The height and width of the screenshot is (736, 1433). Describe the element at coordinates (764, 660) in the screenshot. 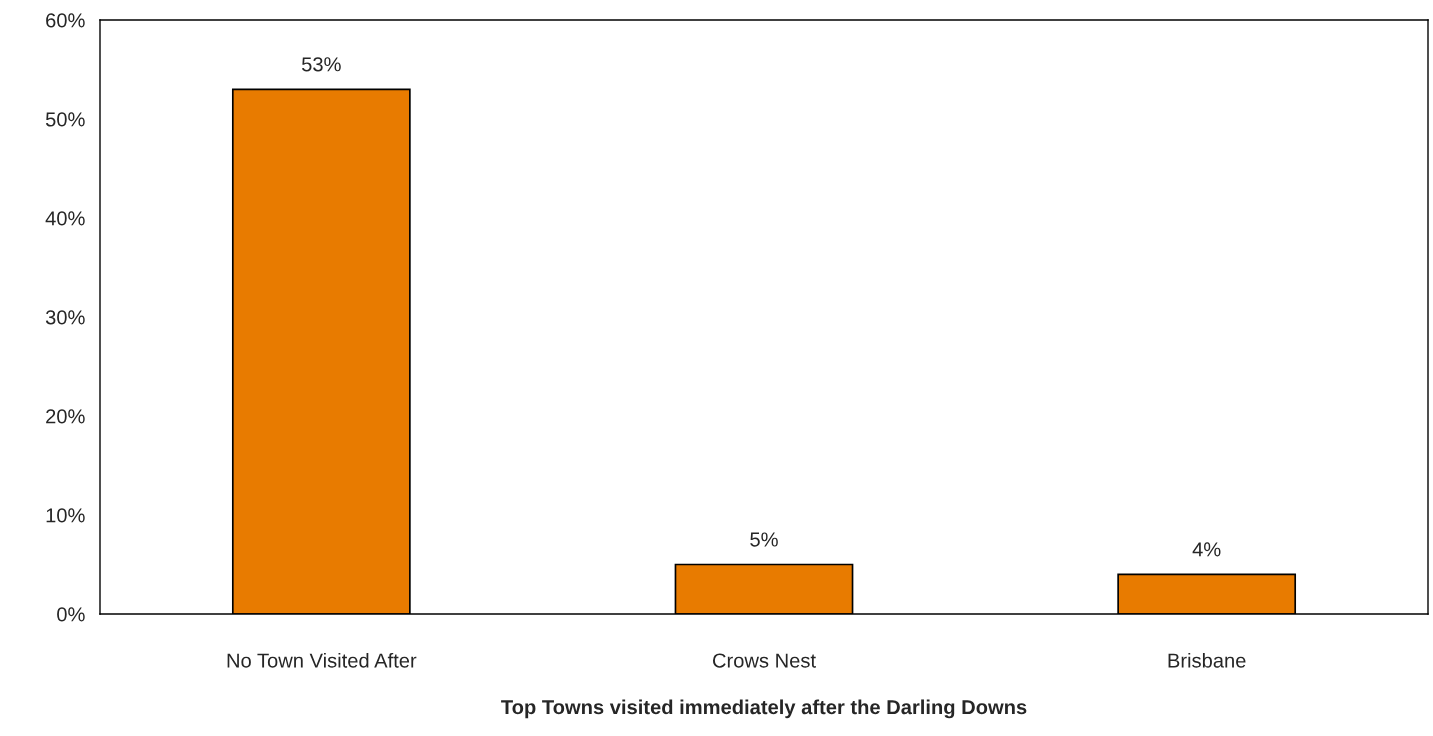

I see `x-tick-label: Crows Nest` at that location.